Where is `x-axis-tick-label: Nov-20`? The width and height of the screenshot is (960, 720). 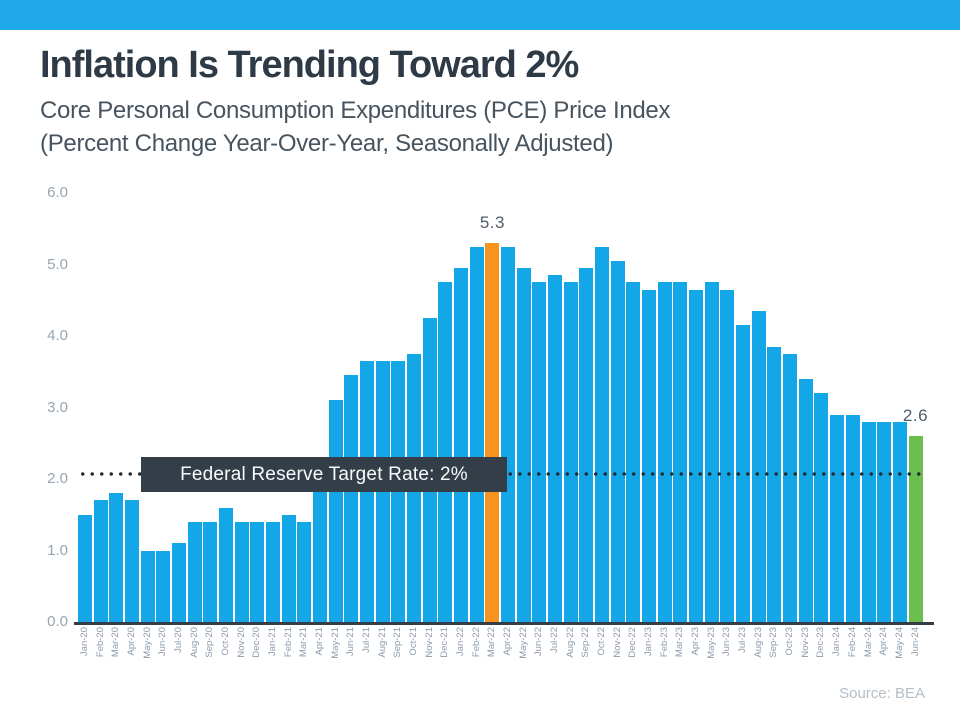 x-axis-tick-label: Nov-20 is located at coordinates (241, 642).